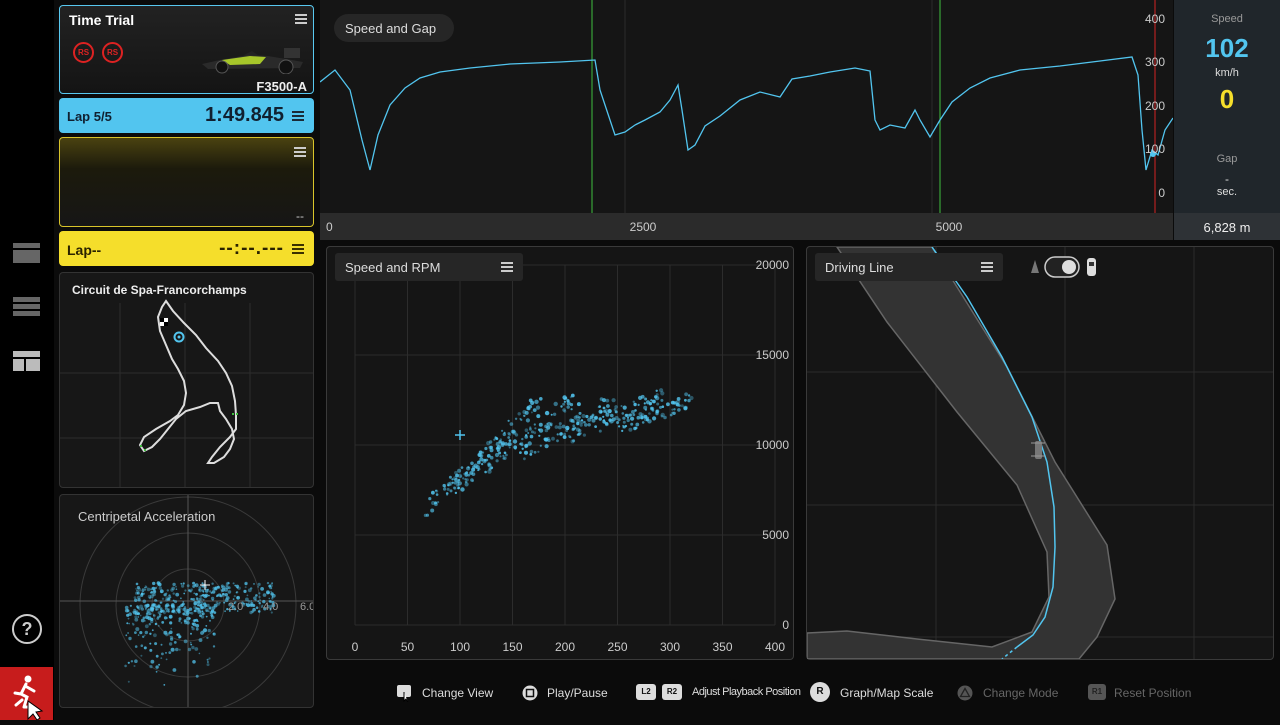  Describe the element at coordinates (26, 694) in the screenshot. I see `exit-button` at that location.